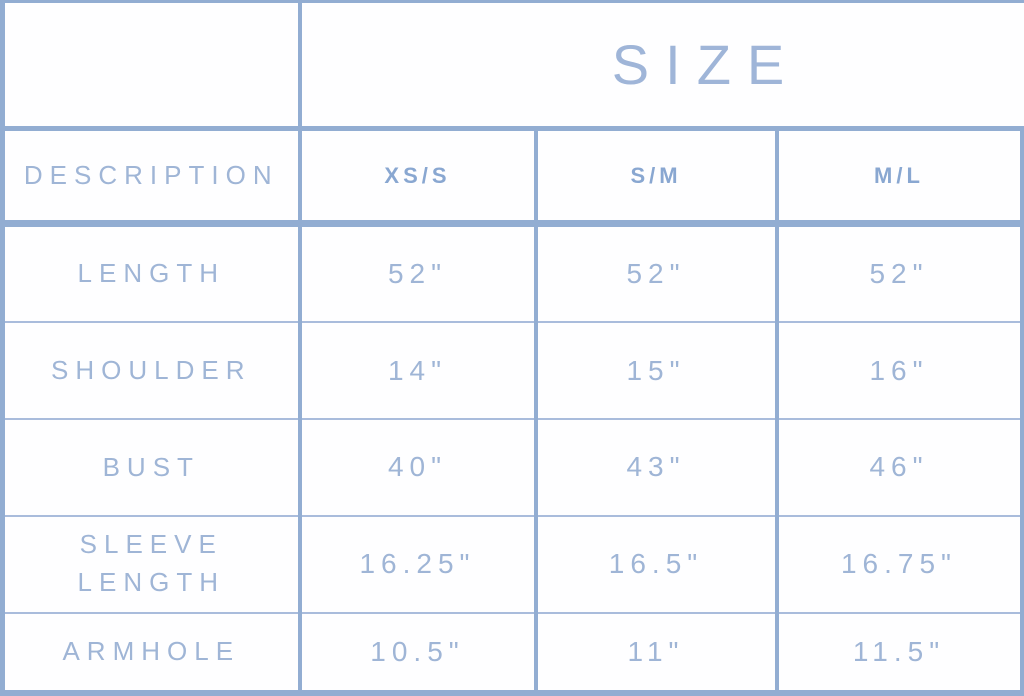  Describe the element at coordinates (656, 371) in the screenshot. I see `value-cell: 15"` at that location.